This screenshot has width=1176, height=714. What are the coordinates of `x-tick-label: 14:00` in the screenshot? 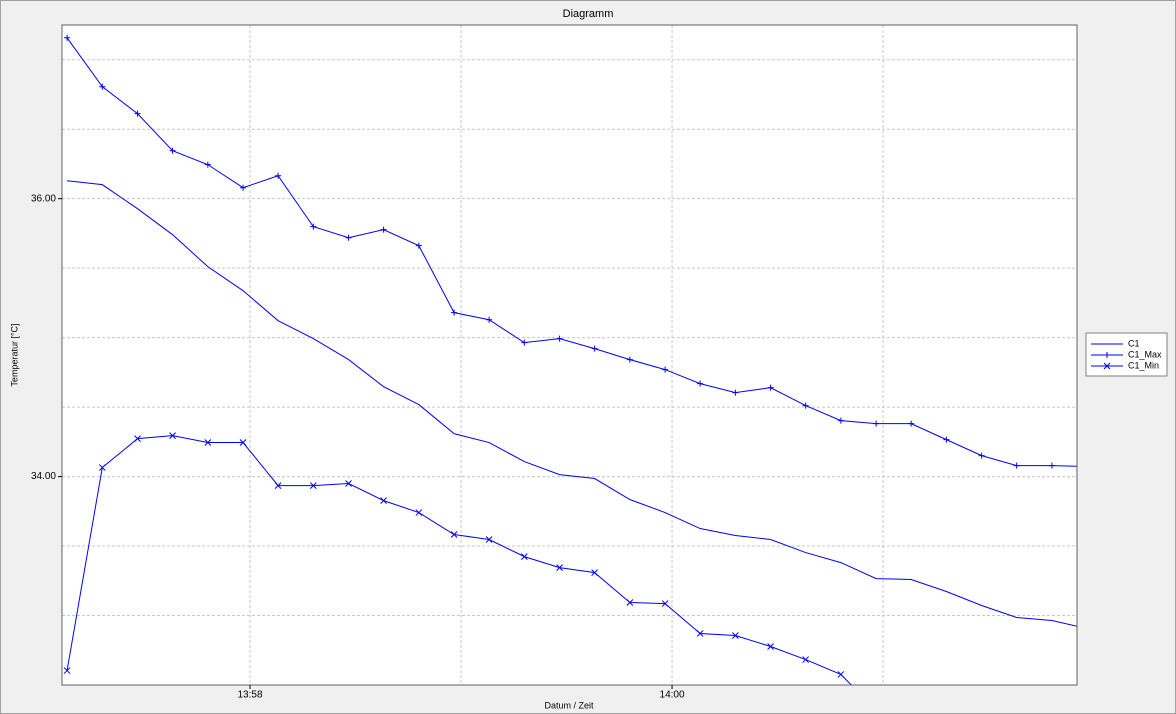 It's located at (672, 695).